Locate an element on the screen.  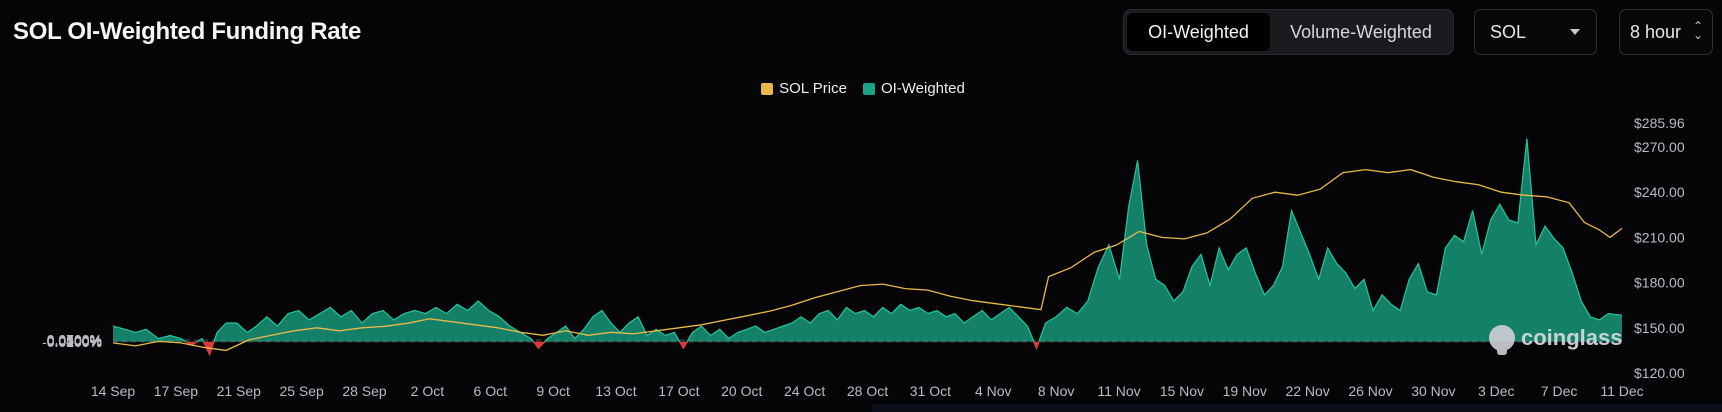
y-right-tick-label: $270.00 is located at coordinates (1659, 147).